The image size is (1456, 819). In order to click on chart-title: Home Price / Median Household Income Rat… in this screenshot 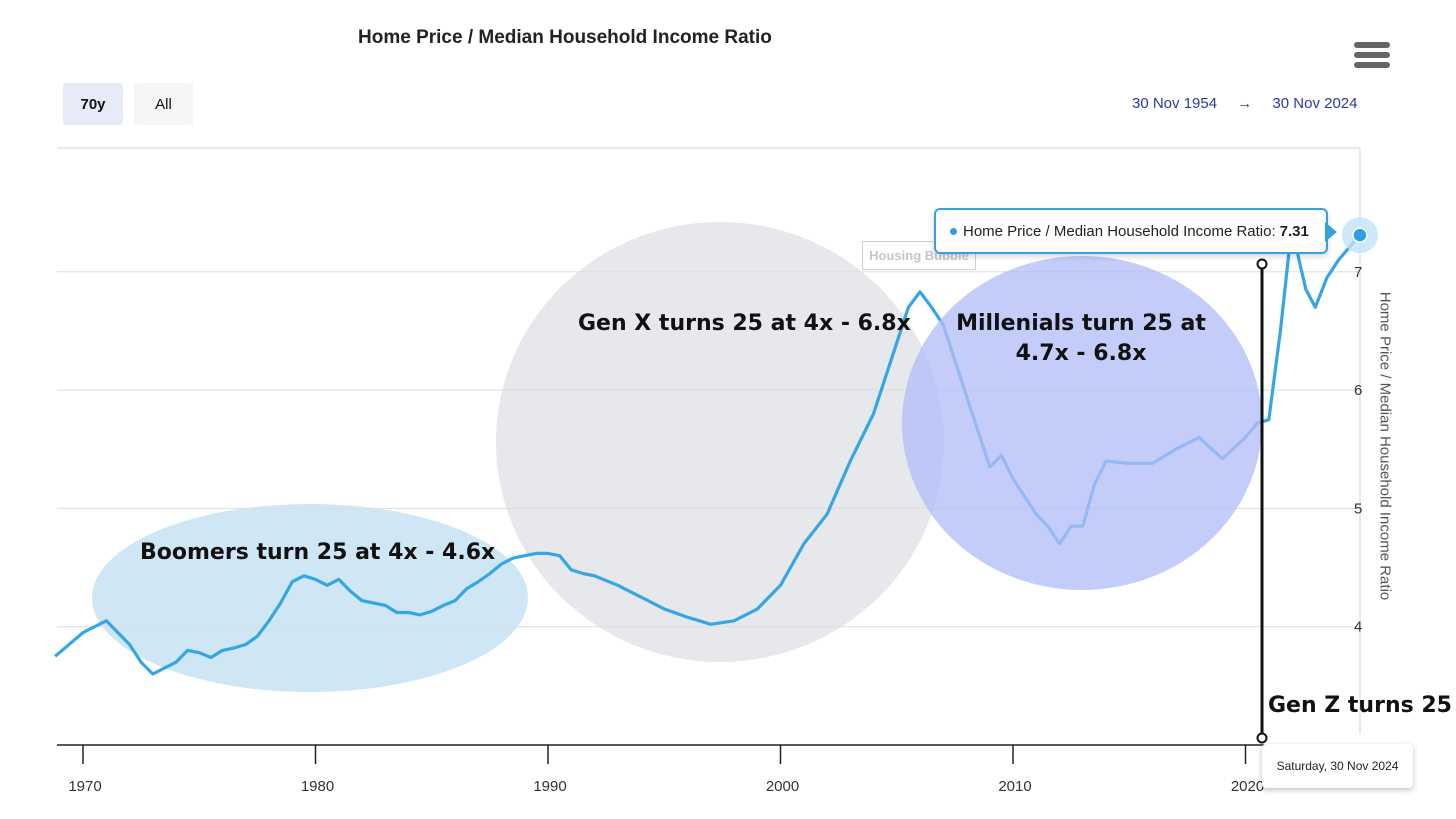, I will do `click(565, 37)`.